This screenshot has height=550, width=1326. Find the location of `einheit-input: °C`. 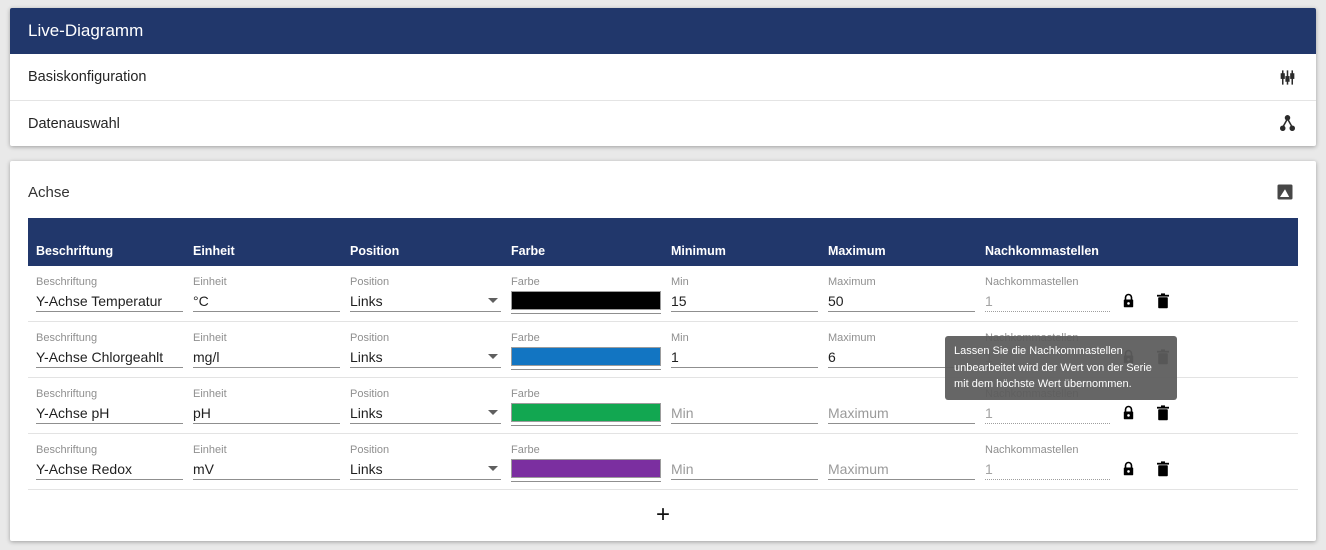

einheit-input: °C is located at coordinates (266, 301).